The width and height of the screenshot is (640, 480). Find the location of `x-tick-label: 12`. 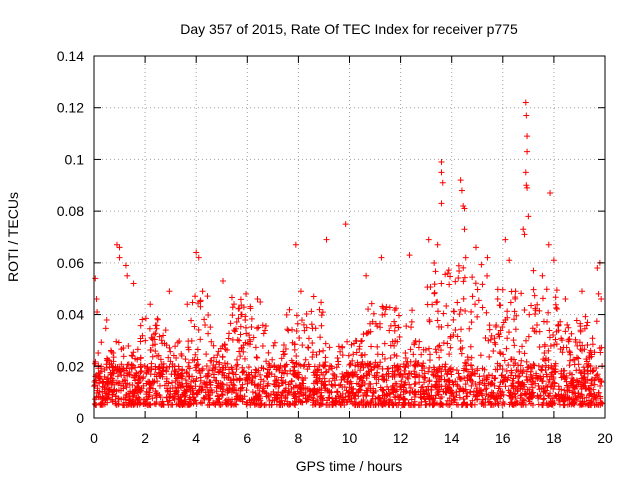

x-tick-label: 12 is located at coordinates (401, 438).